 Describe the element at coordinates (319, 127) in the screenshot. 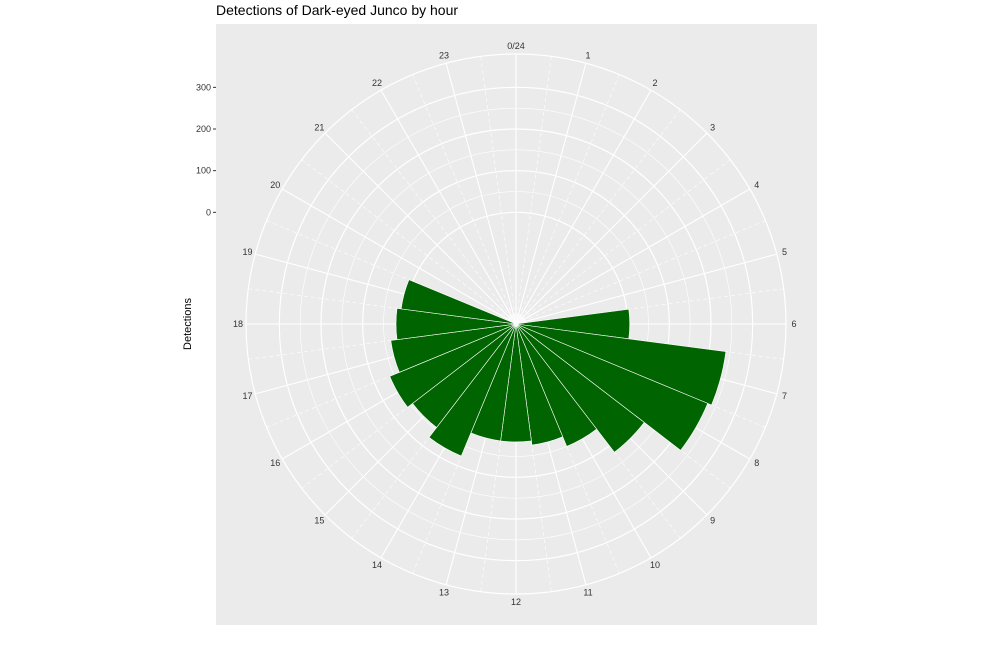

I see `hour-label-21: 21` at that location.